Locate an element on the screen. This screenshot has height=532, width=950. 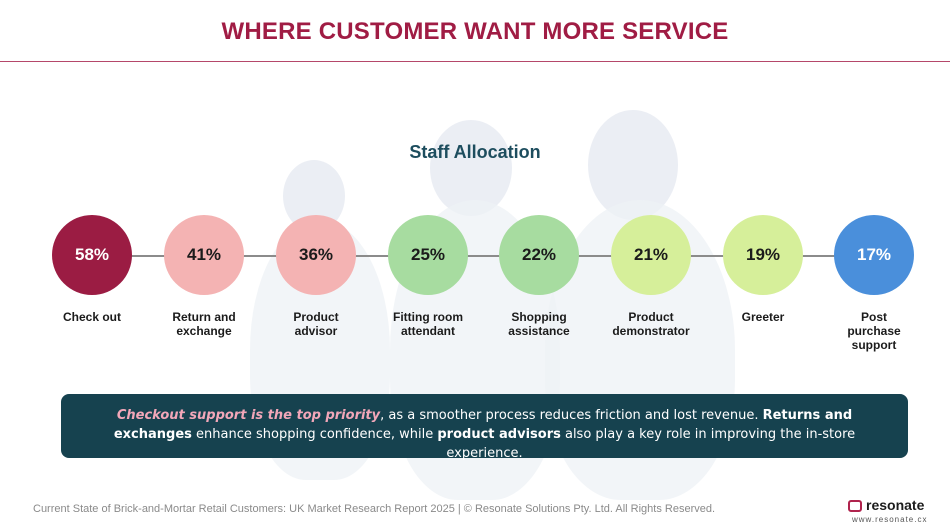
stat-label-product-advisor: Product advisor is located at coordinates (316, 324).